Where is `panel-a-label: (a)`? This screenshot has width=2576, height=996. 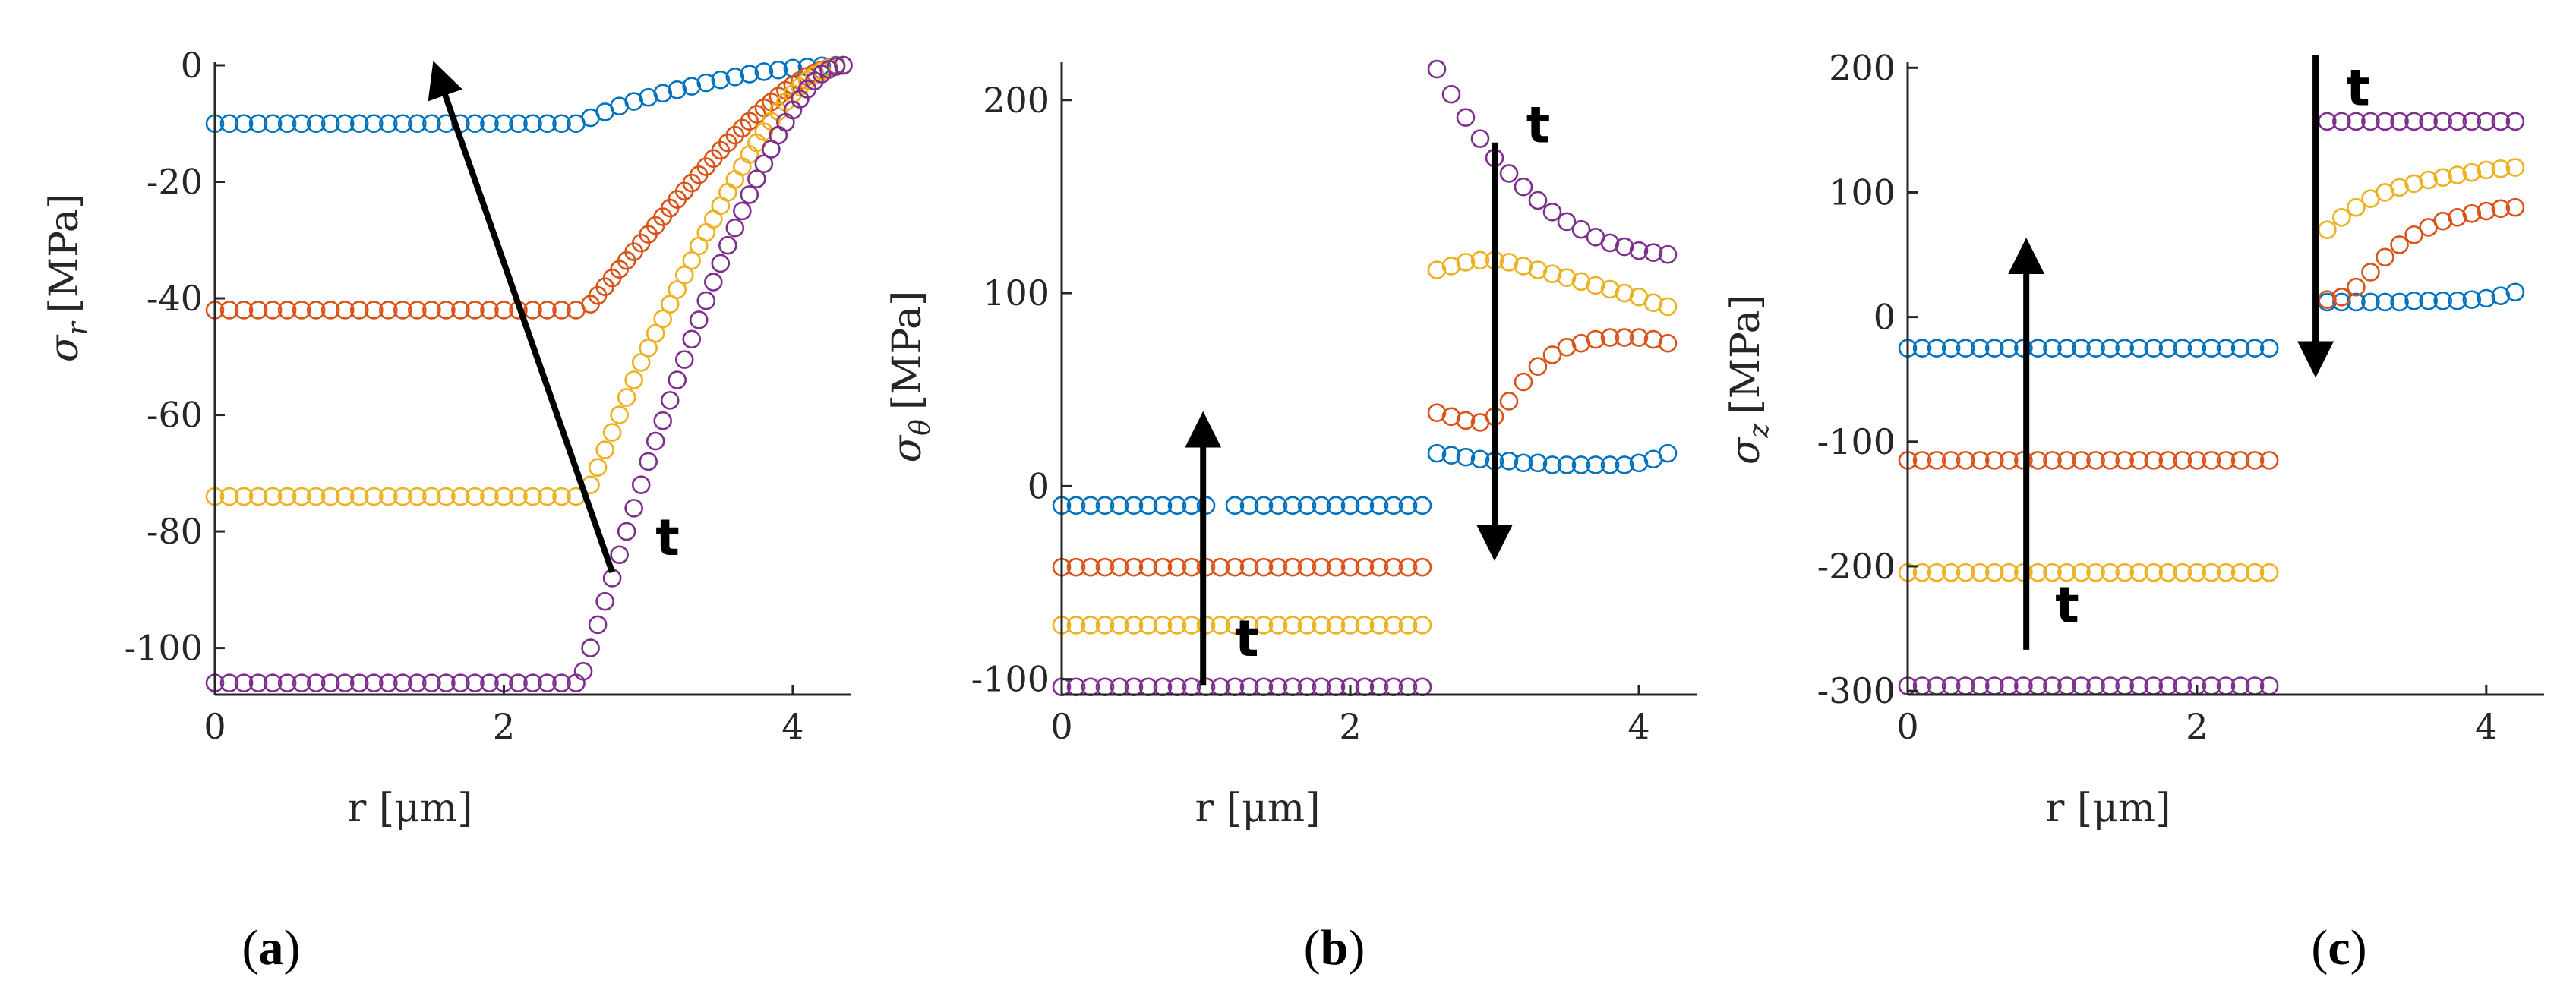 panel-a-label: (a) is located at coordinates (271, 948).